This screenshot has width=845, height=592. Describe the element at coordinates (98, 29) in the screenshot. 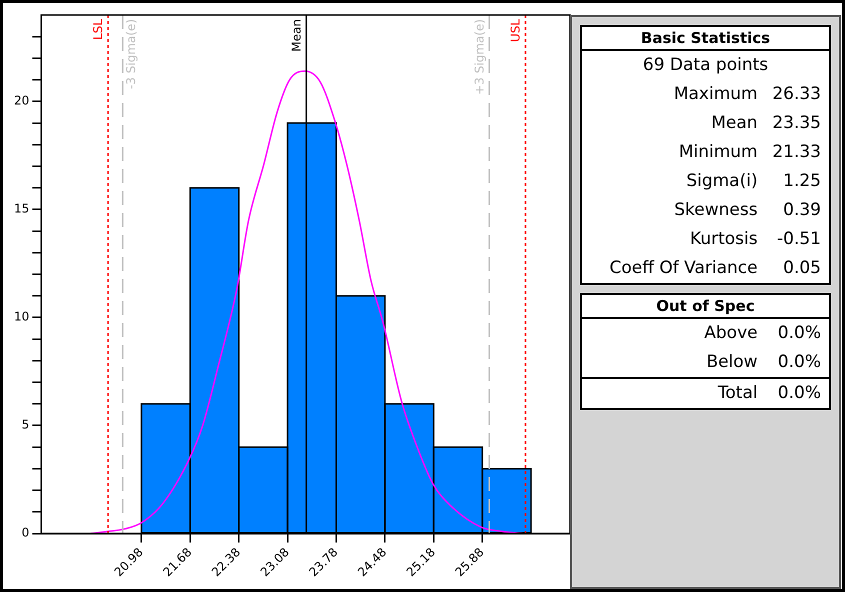

I see `ref-line-label: LSL` at that location.